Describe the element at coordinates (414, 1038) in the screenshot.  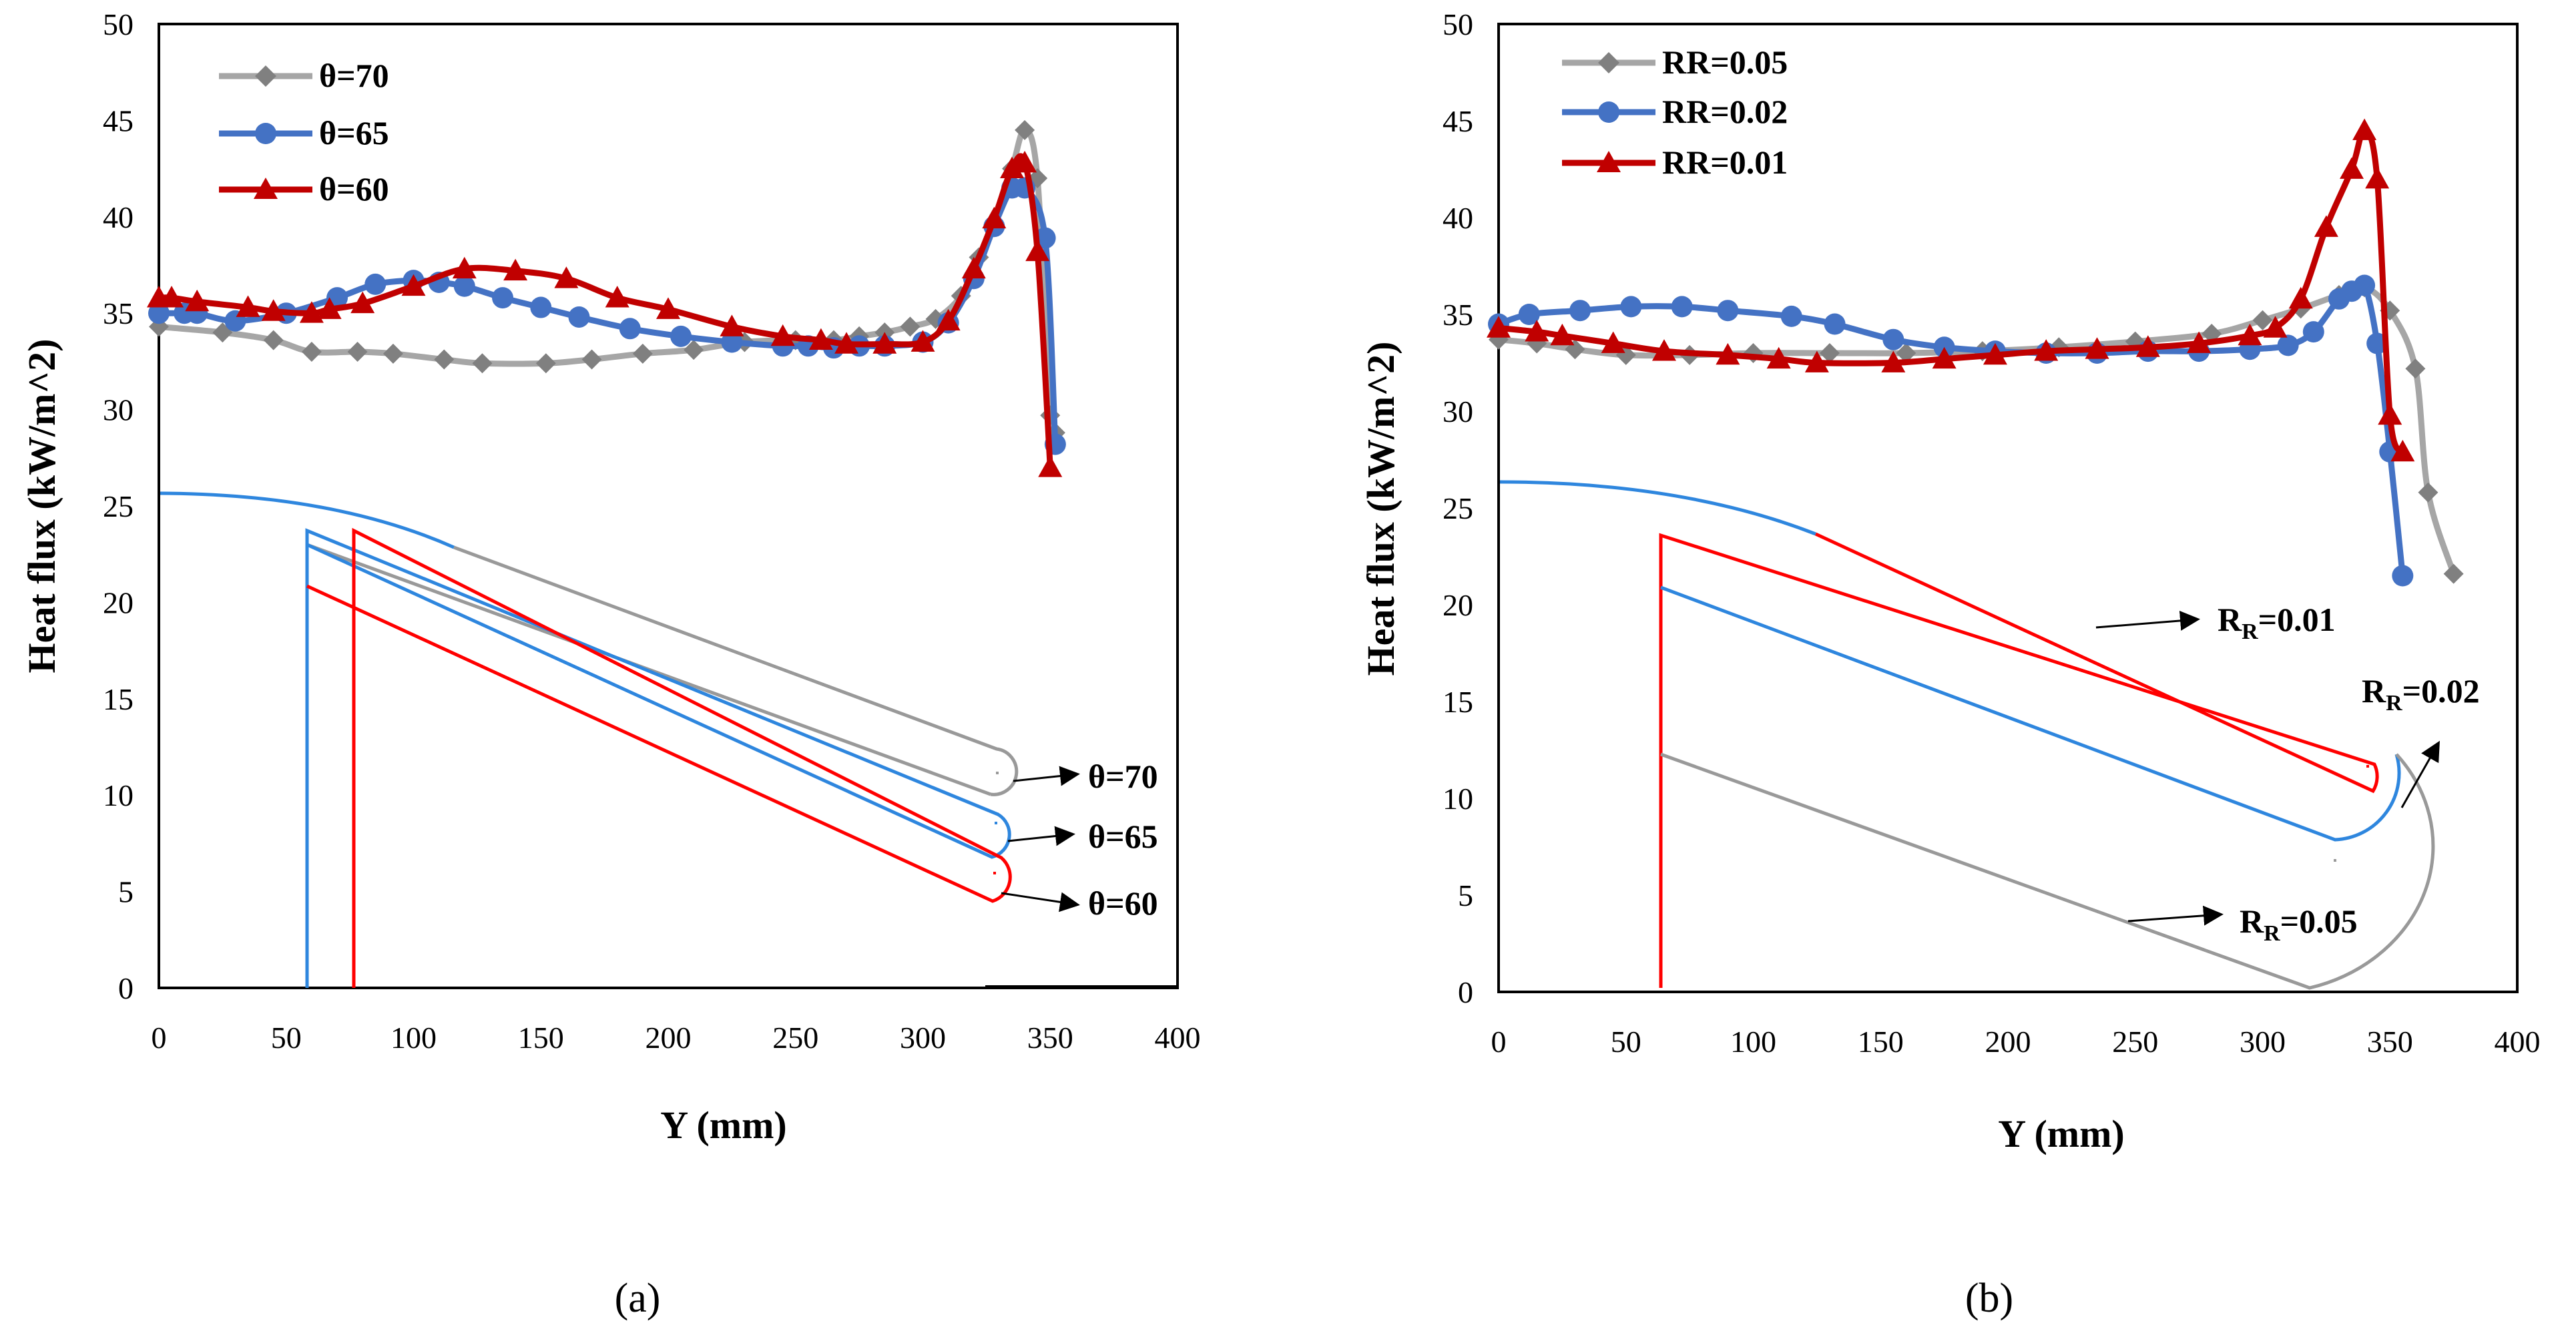
I see `x-tick-a-2: 100` at that location.